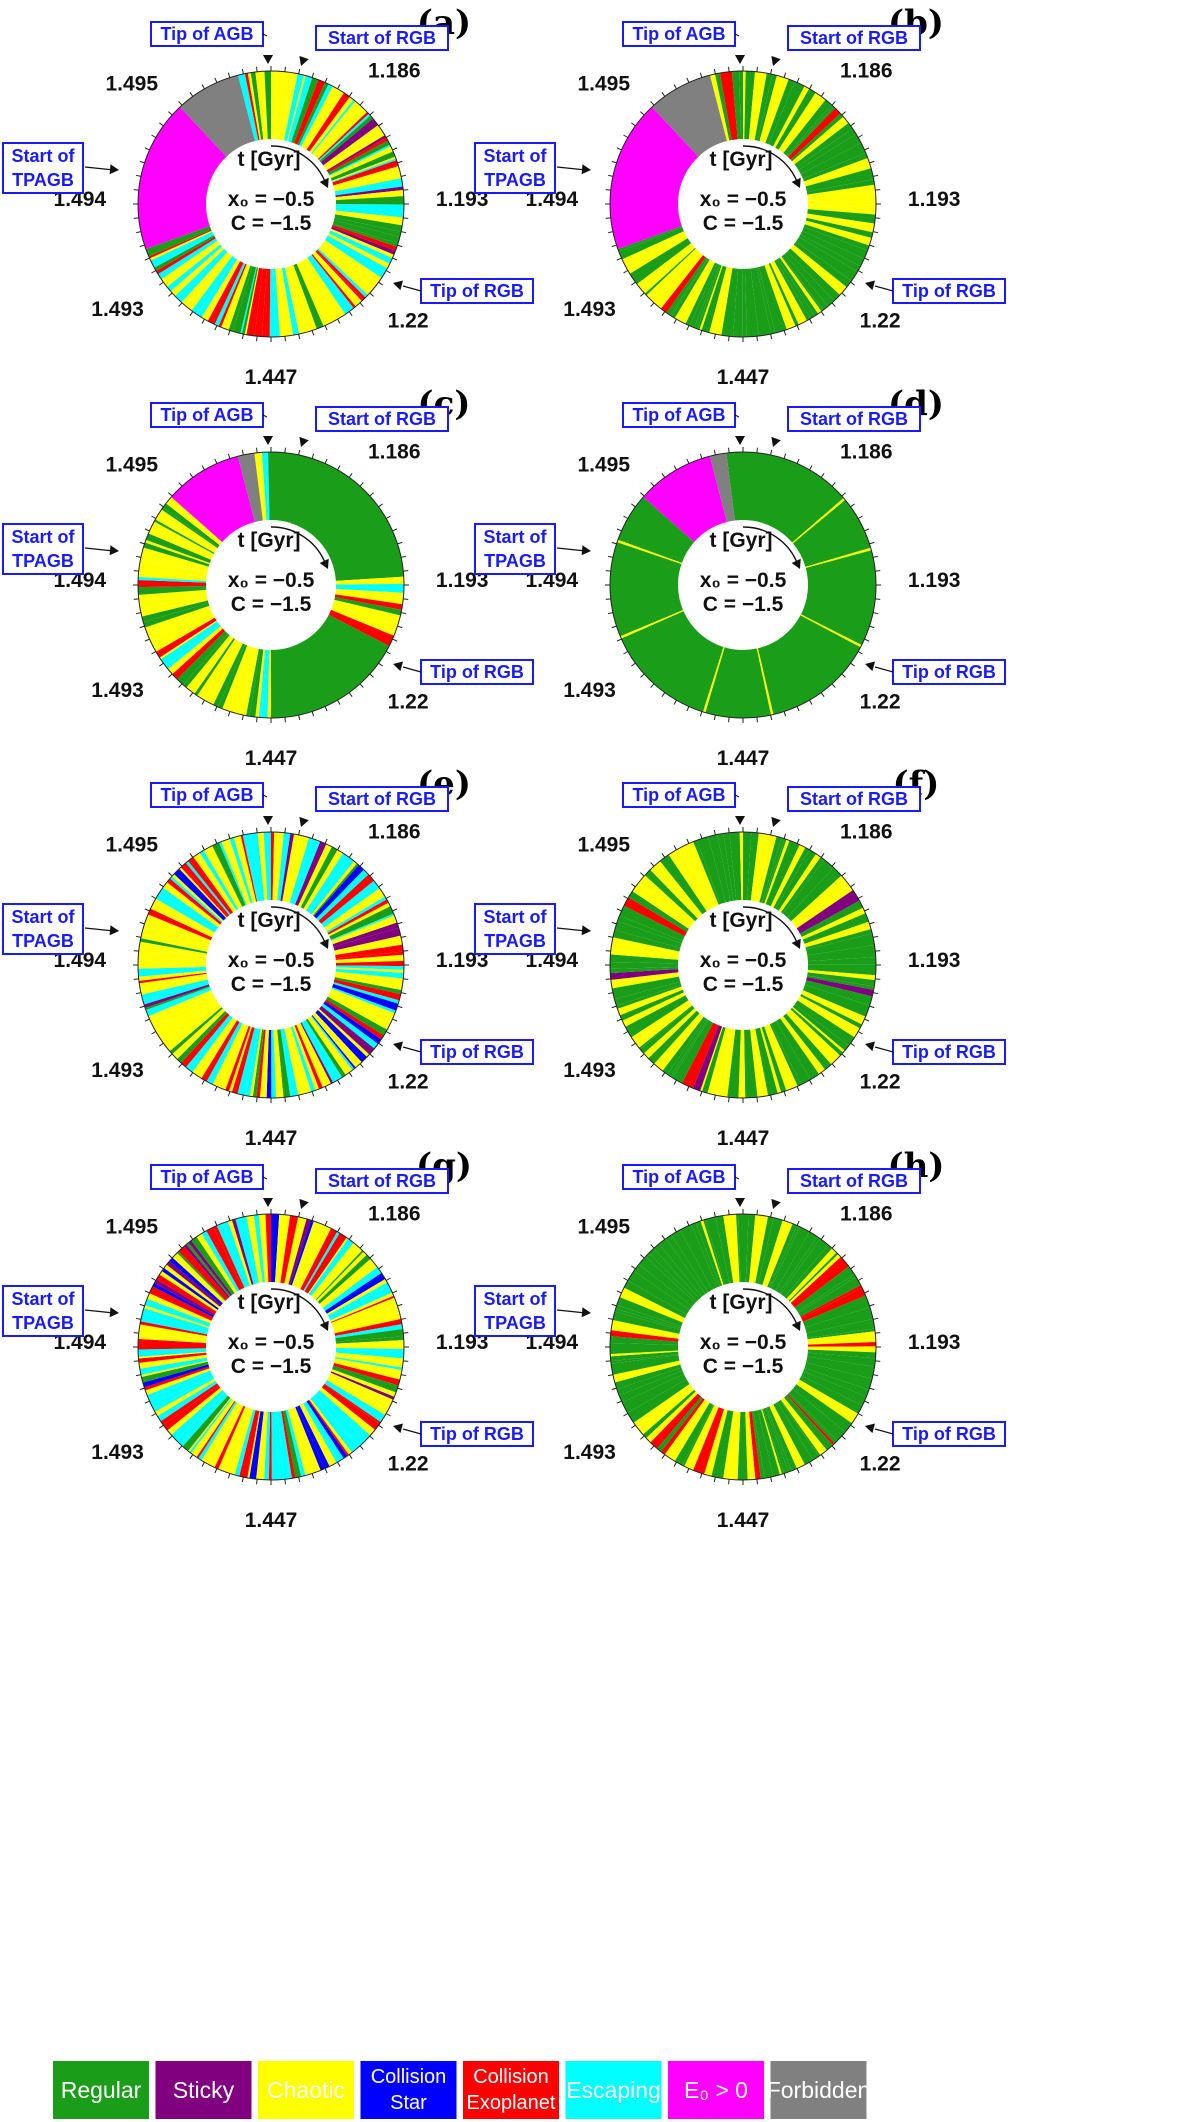  Describe the element at coordinates (382, 38) in the screenshot. I see `callout-box` at that location.